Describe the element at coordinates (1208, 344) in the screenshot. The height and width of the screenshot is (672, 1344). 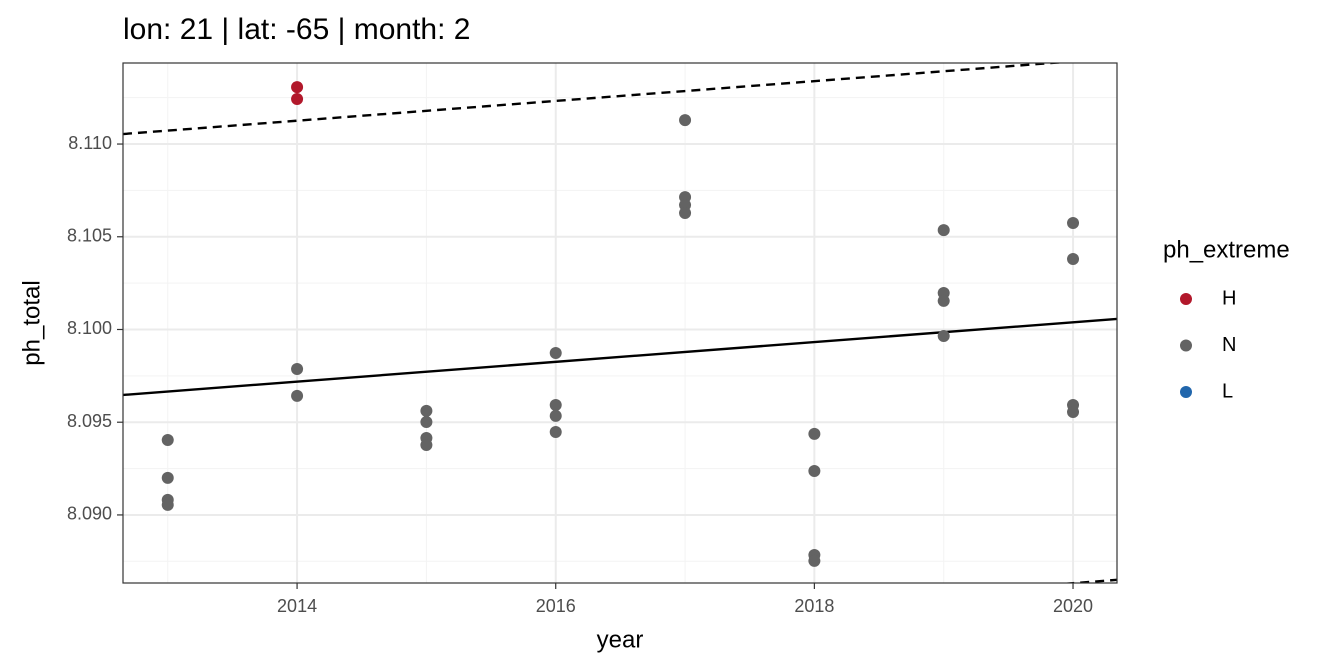
I see `legend: H N L` at that location.